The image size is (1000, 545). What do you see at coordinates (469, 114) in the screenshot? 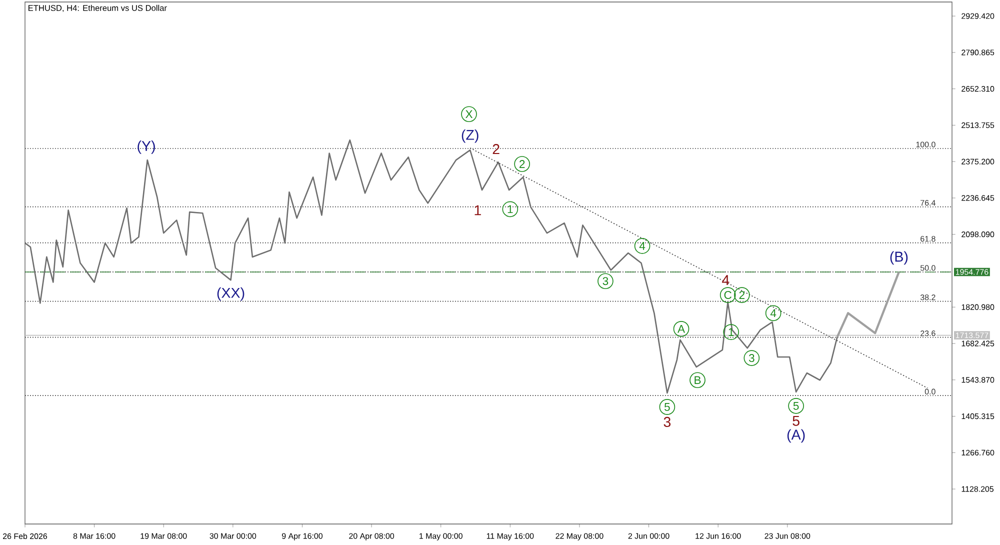
I see `annotation: X` at bounding box center [469, 114].